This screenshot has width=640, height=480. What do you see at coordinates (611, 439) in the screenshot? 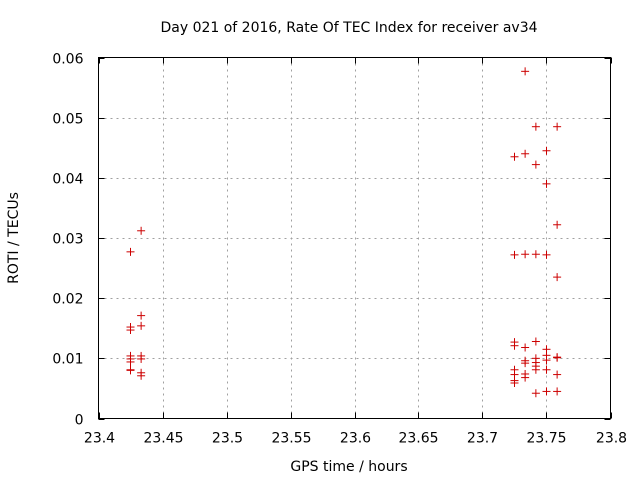
I see `x-tick-label: 23.8` at bounding box center [611, 439].